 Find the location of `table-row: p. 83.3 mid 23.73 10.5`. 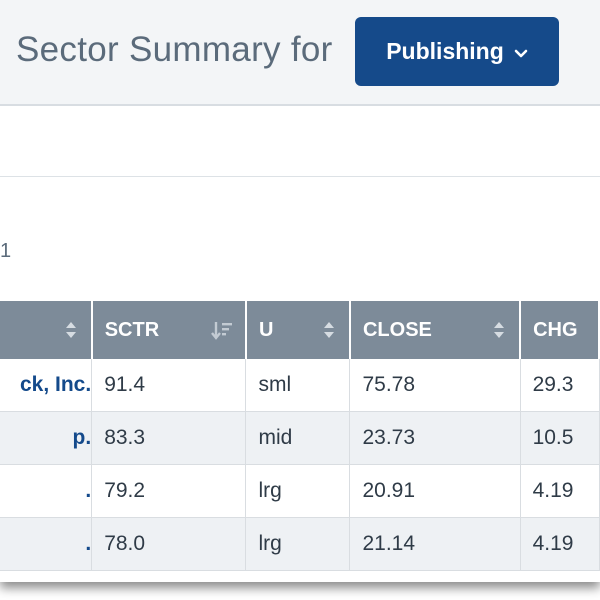

table-row: p. 83.3 mid 23.73 10.5 is located at coordinates (300, 438).